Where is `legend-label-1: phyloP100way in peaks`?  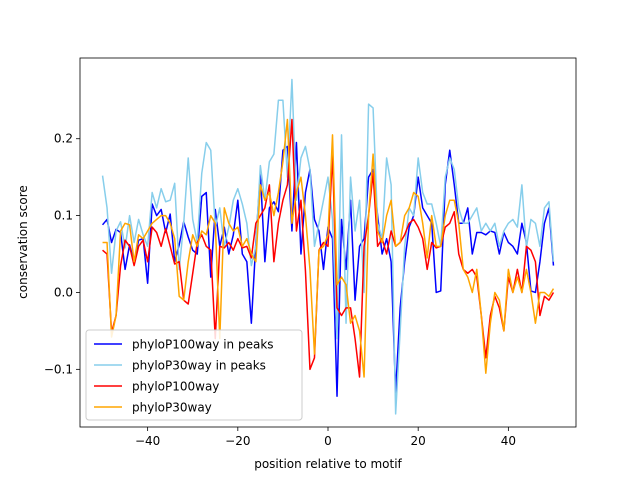
legend-label-1: phyloP100way in peaks is located at coordinates (203, 345).